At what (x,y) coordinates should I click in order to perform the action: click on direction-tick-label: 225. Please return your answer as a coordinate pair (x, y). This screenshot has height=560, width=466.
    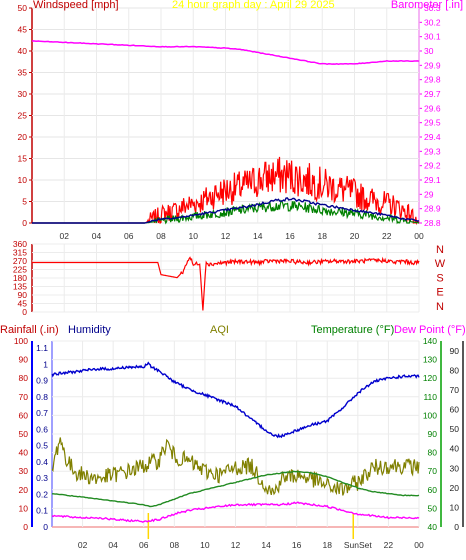
    Looking at the image, I should click on (20, 270).